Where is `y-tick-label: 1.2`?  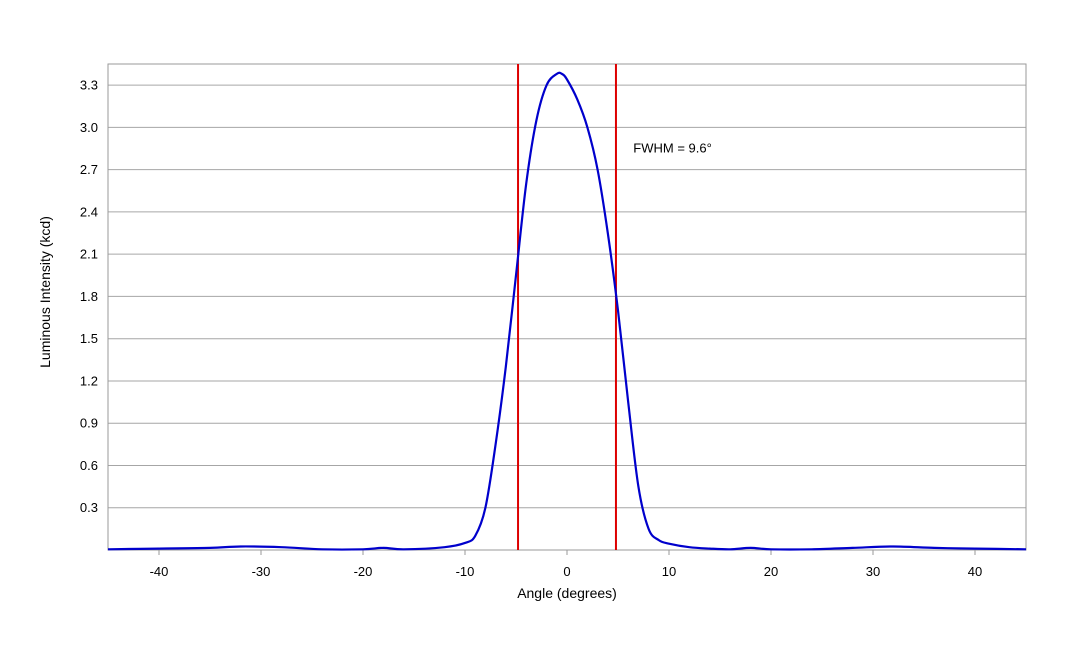 y-tick-label: 1.2 is located at coordinates (89, 380).